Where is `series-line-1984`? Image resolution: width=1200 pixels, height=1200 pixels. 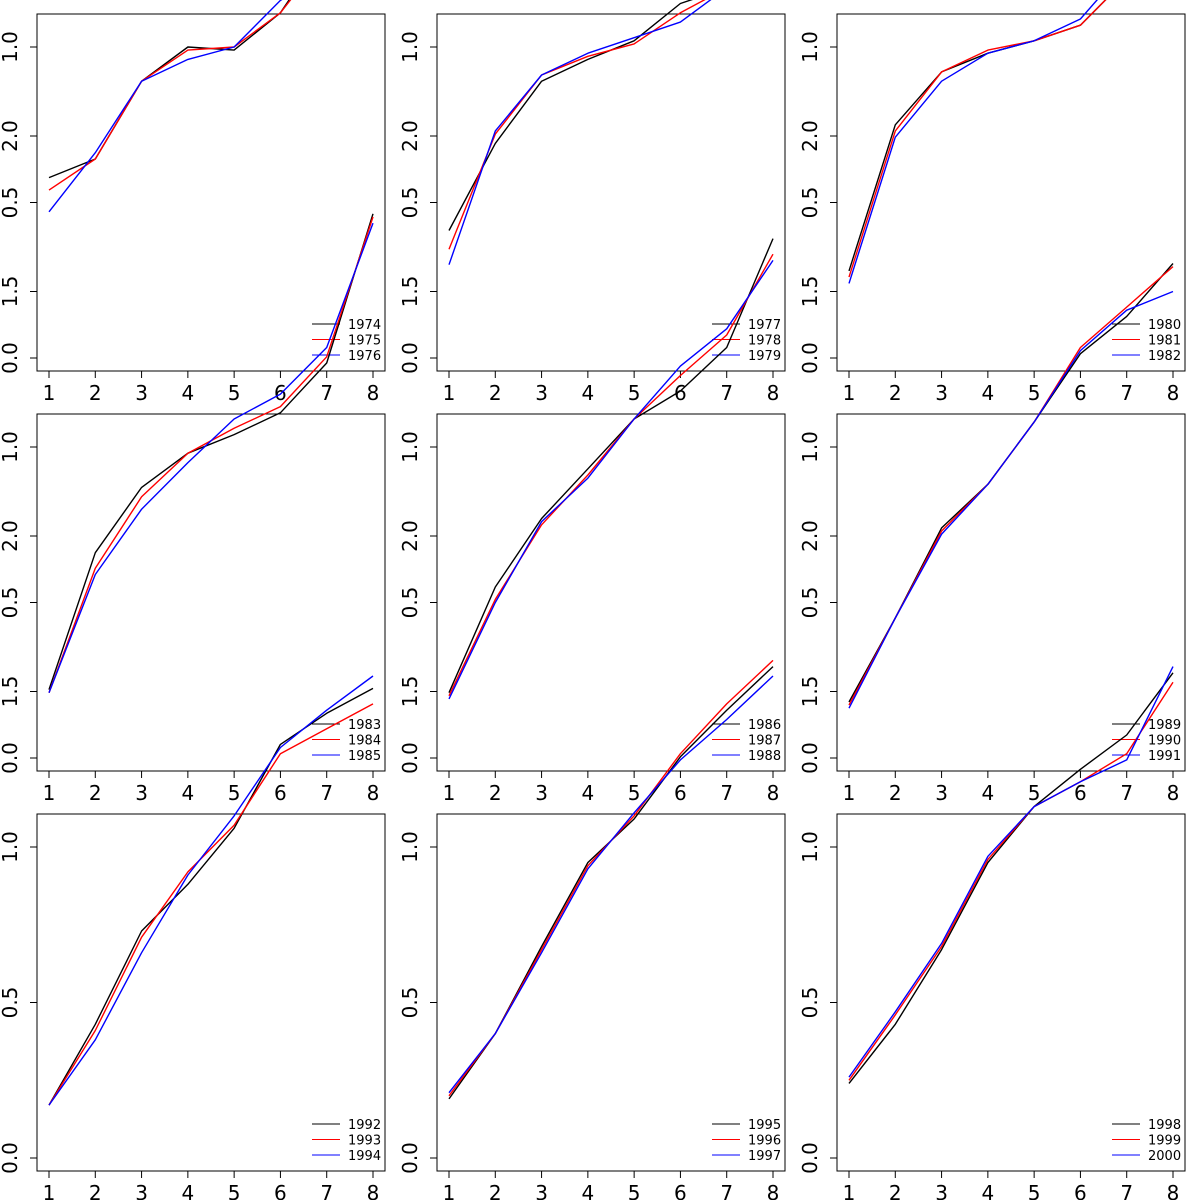 series-line-1984 is located at coordinates (211, 454).